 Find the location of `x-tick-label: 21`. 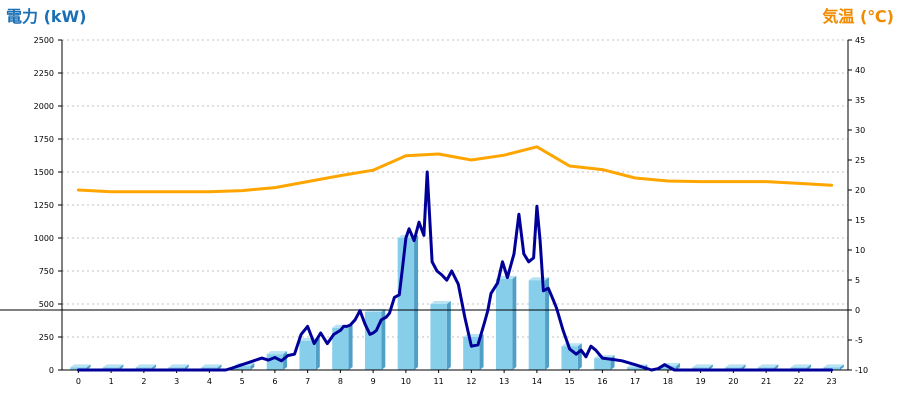

x-tick-label: 21 is located at coordinates (766, 381).